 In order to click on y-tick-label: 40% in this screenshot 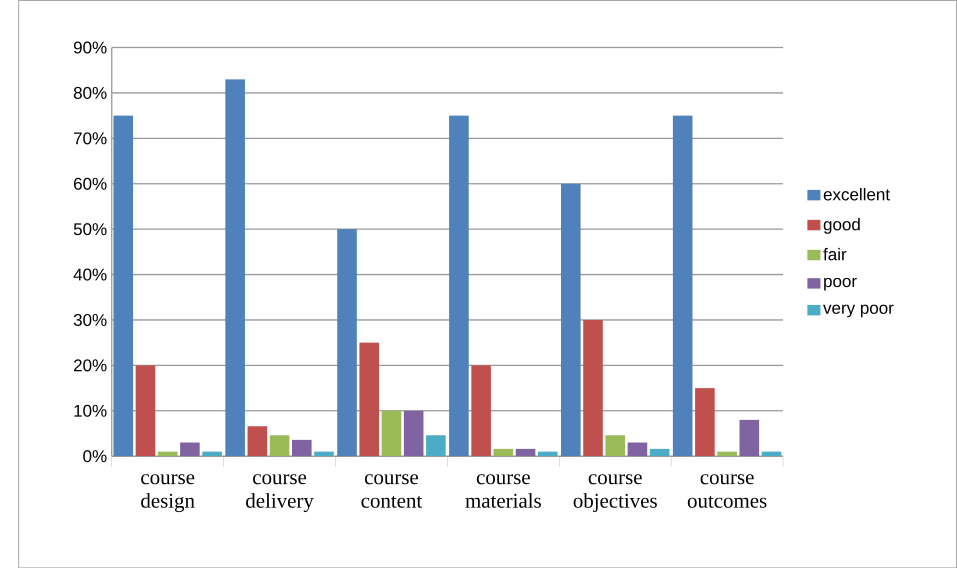, I will do `click(90, 274)`.